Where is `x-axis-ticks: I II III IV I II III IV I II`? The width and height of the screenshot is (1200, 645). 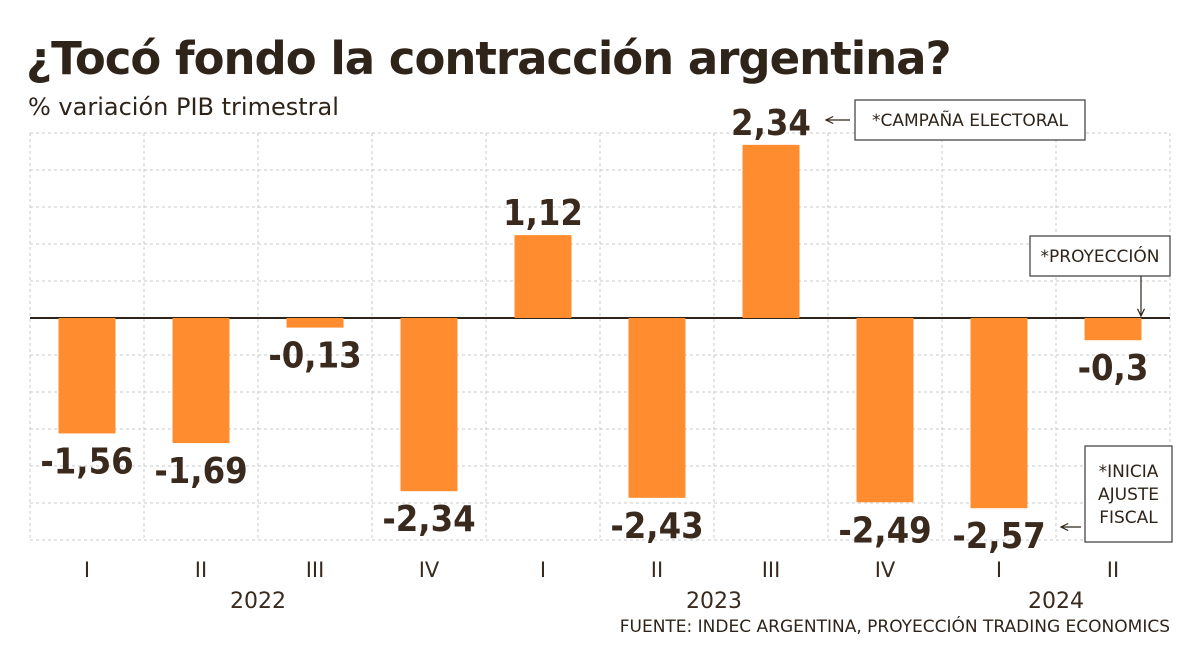
x-axis-ticks: I II III IV I II III IV I II is located at coordinates (601, 570).